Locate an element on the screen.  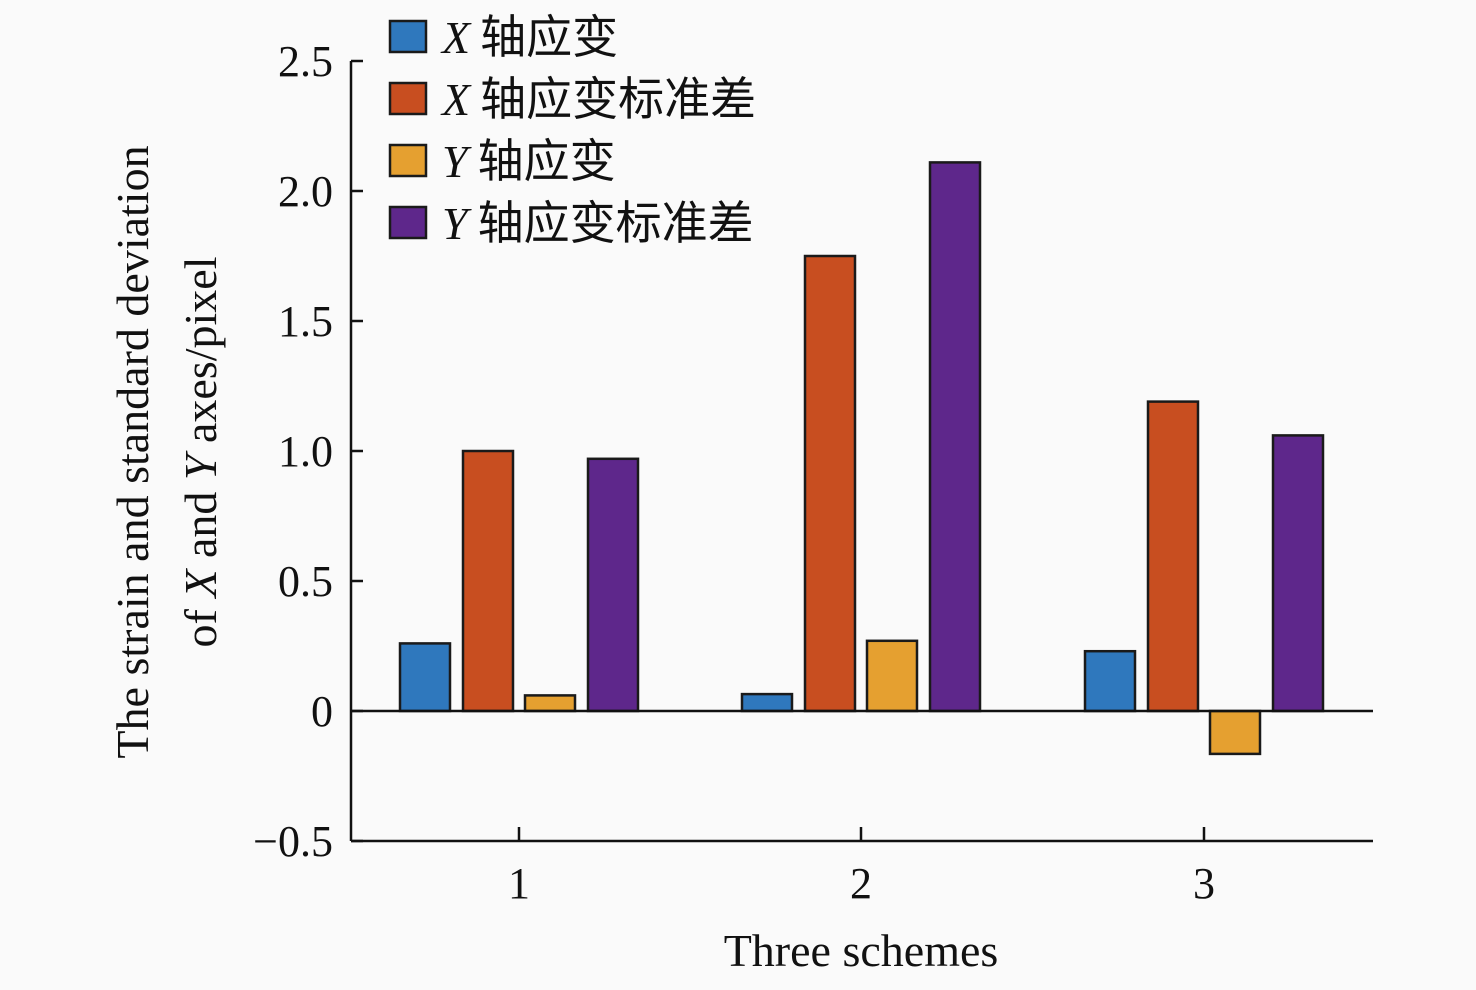
x-axis-label: Three schemes is located at coordinates (861, 950).